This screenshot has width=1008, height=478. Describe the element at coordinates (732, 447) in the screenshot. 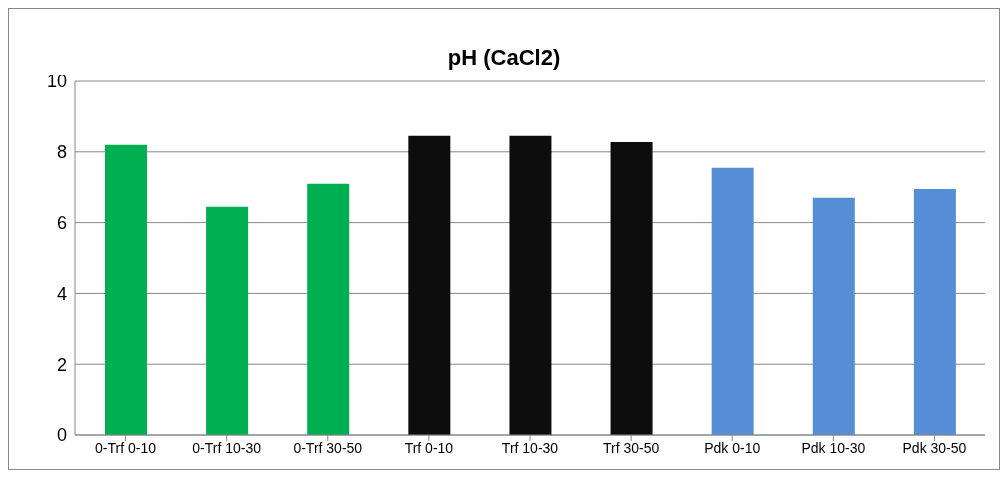

I see `x-tick-label: Pdk 0-10` at that location.